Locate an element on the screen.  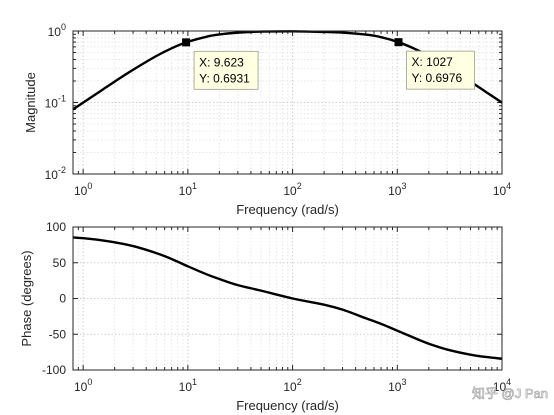
phase-xlabel: Frequency (rad/s) is located at coordinates (287, 405).